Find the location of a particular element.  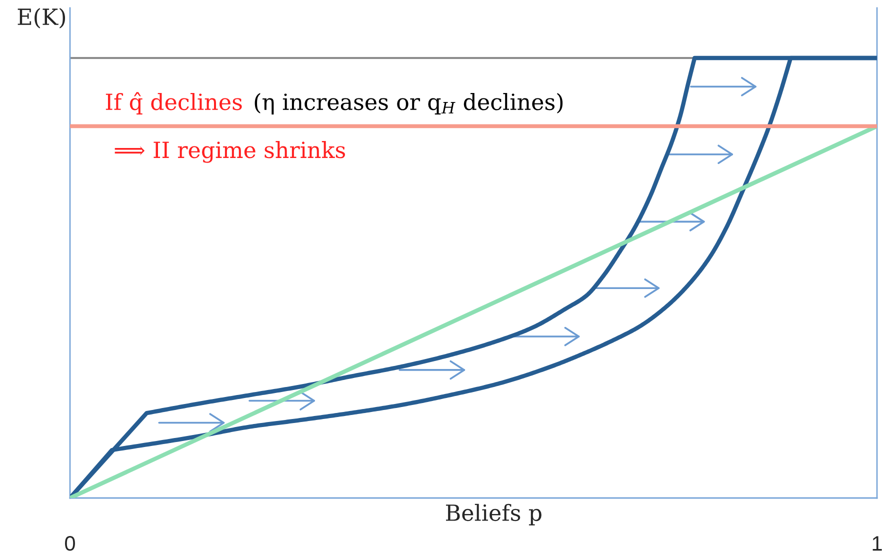

annotation: ⟹ II regime shrinks is located at coordinates (229, 152).